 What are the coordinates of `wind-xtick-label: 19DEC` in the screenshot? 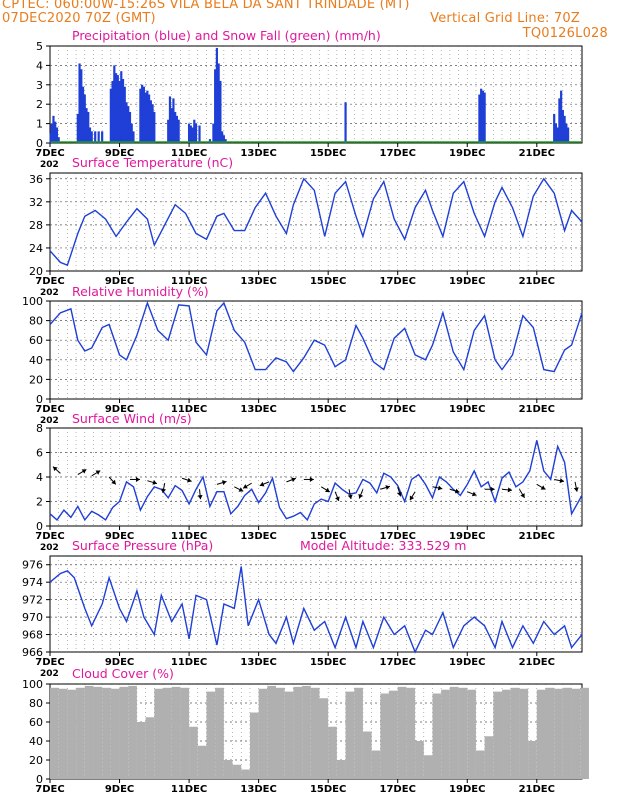 It's located at (467, 536).